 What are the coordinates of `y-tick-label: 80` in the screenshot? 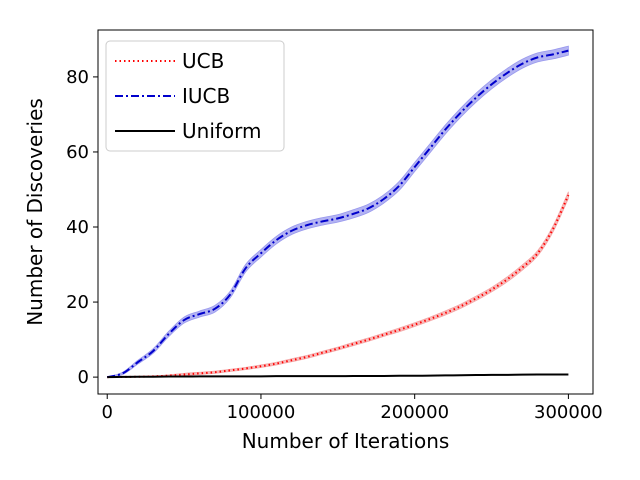 It's located at (77, 77).